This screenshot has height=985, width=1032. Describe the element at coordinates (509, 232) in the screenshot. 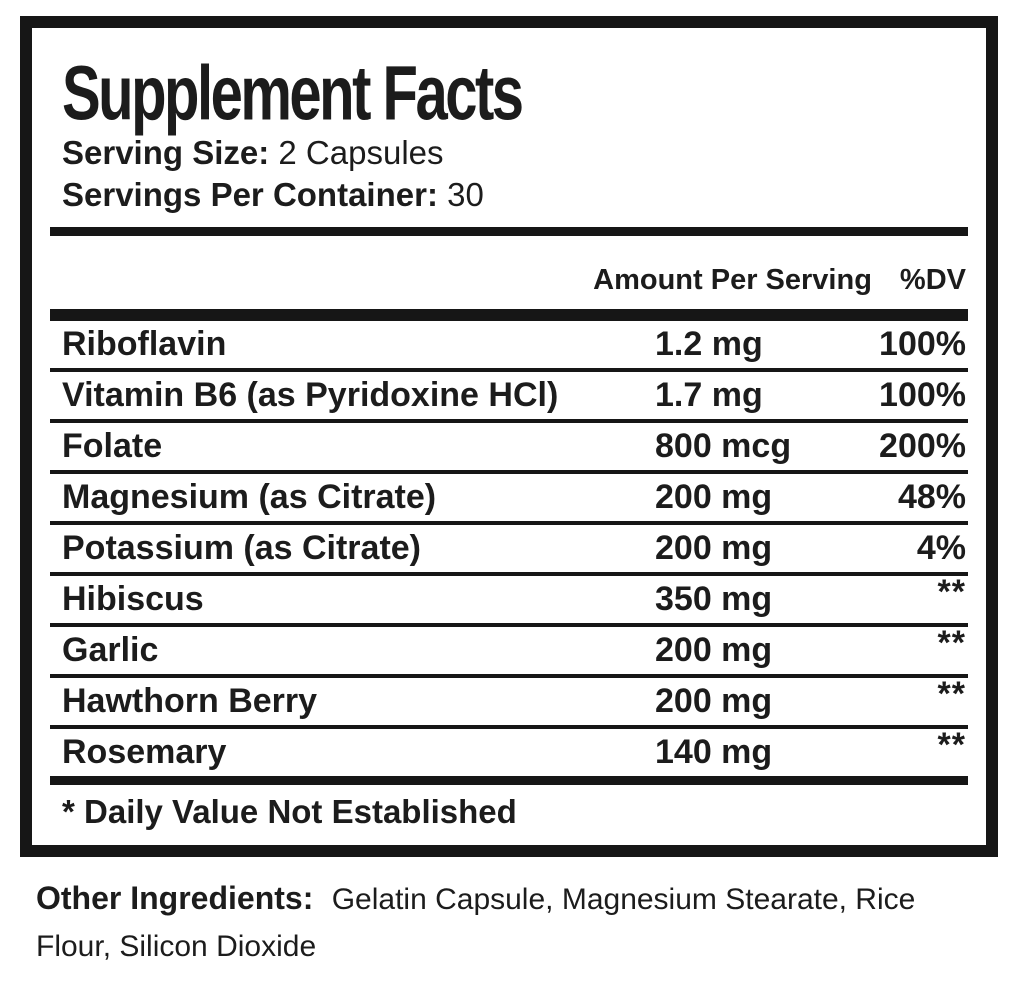

I see `divider-thick-top` at that location.